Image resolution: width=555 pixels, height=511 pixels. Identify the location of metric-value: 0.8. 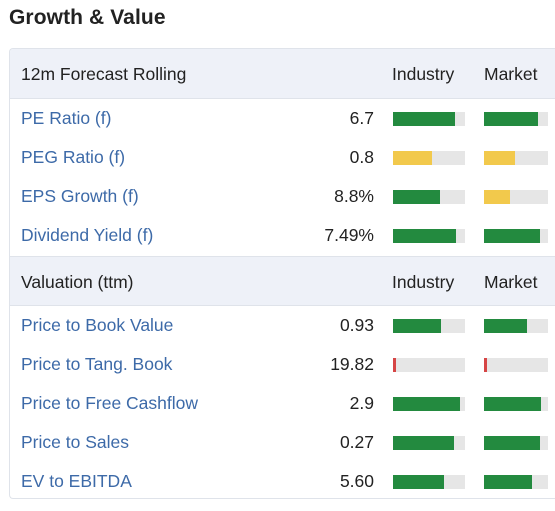
(361, 157).